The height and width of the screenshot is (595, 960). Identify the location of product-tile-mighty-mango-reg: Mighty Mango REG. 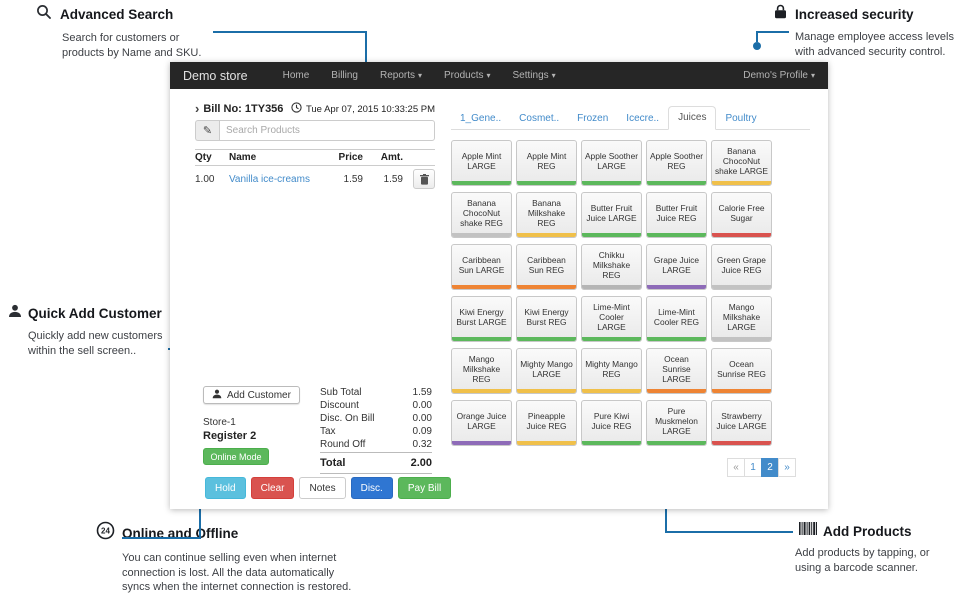
(611, 371).